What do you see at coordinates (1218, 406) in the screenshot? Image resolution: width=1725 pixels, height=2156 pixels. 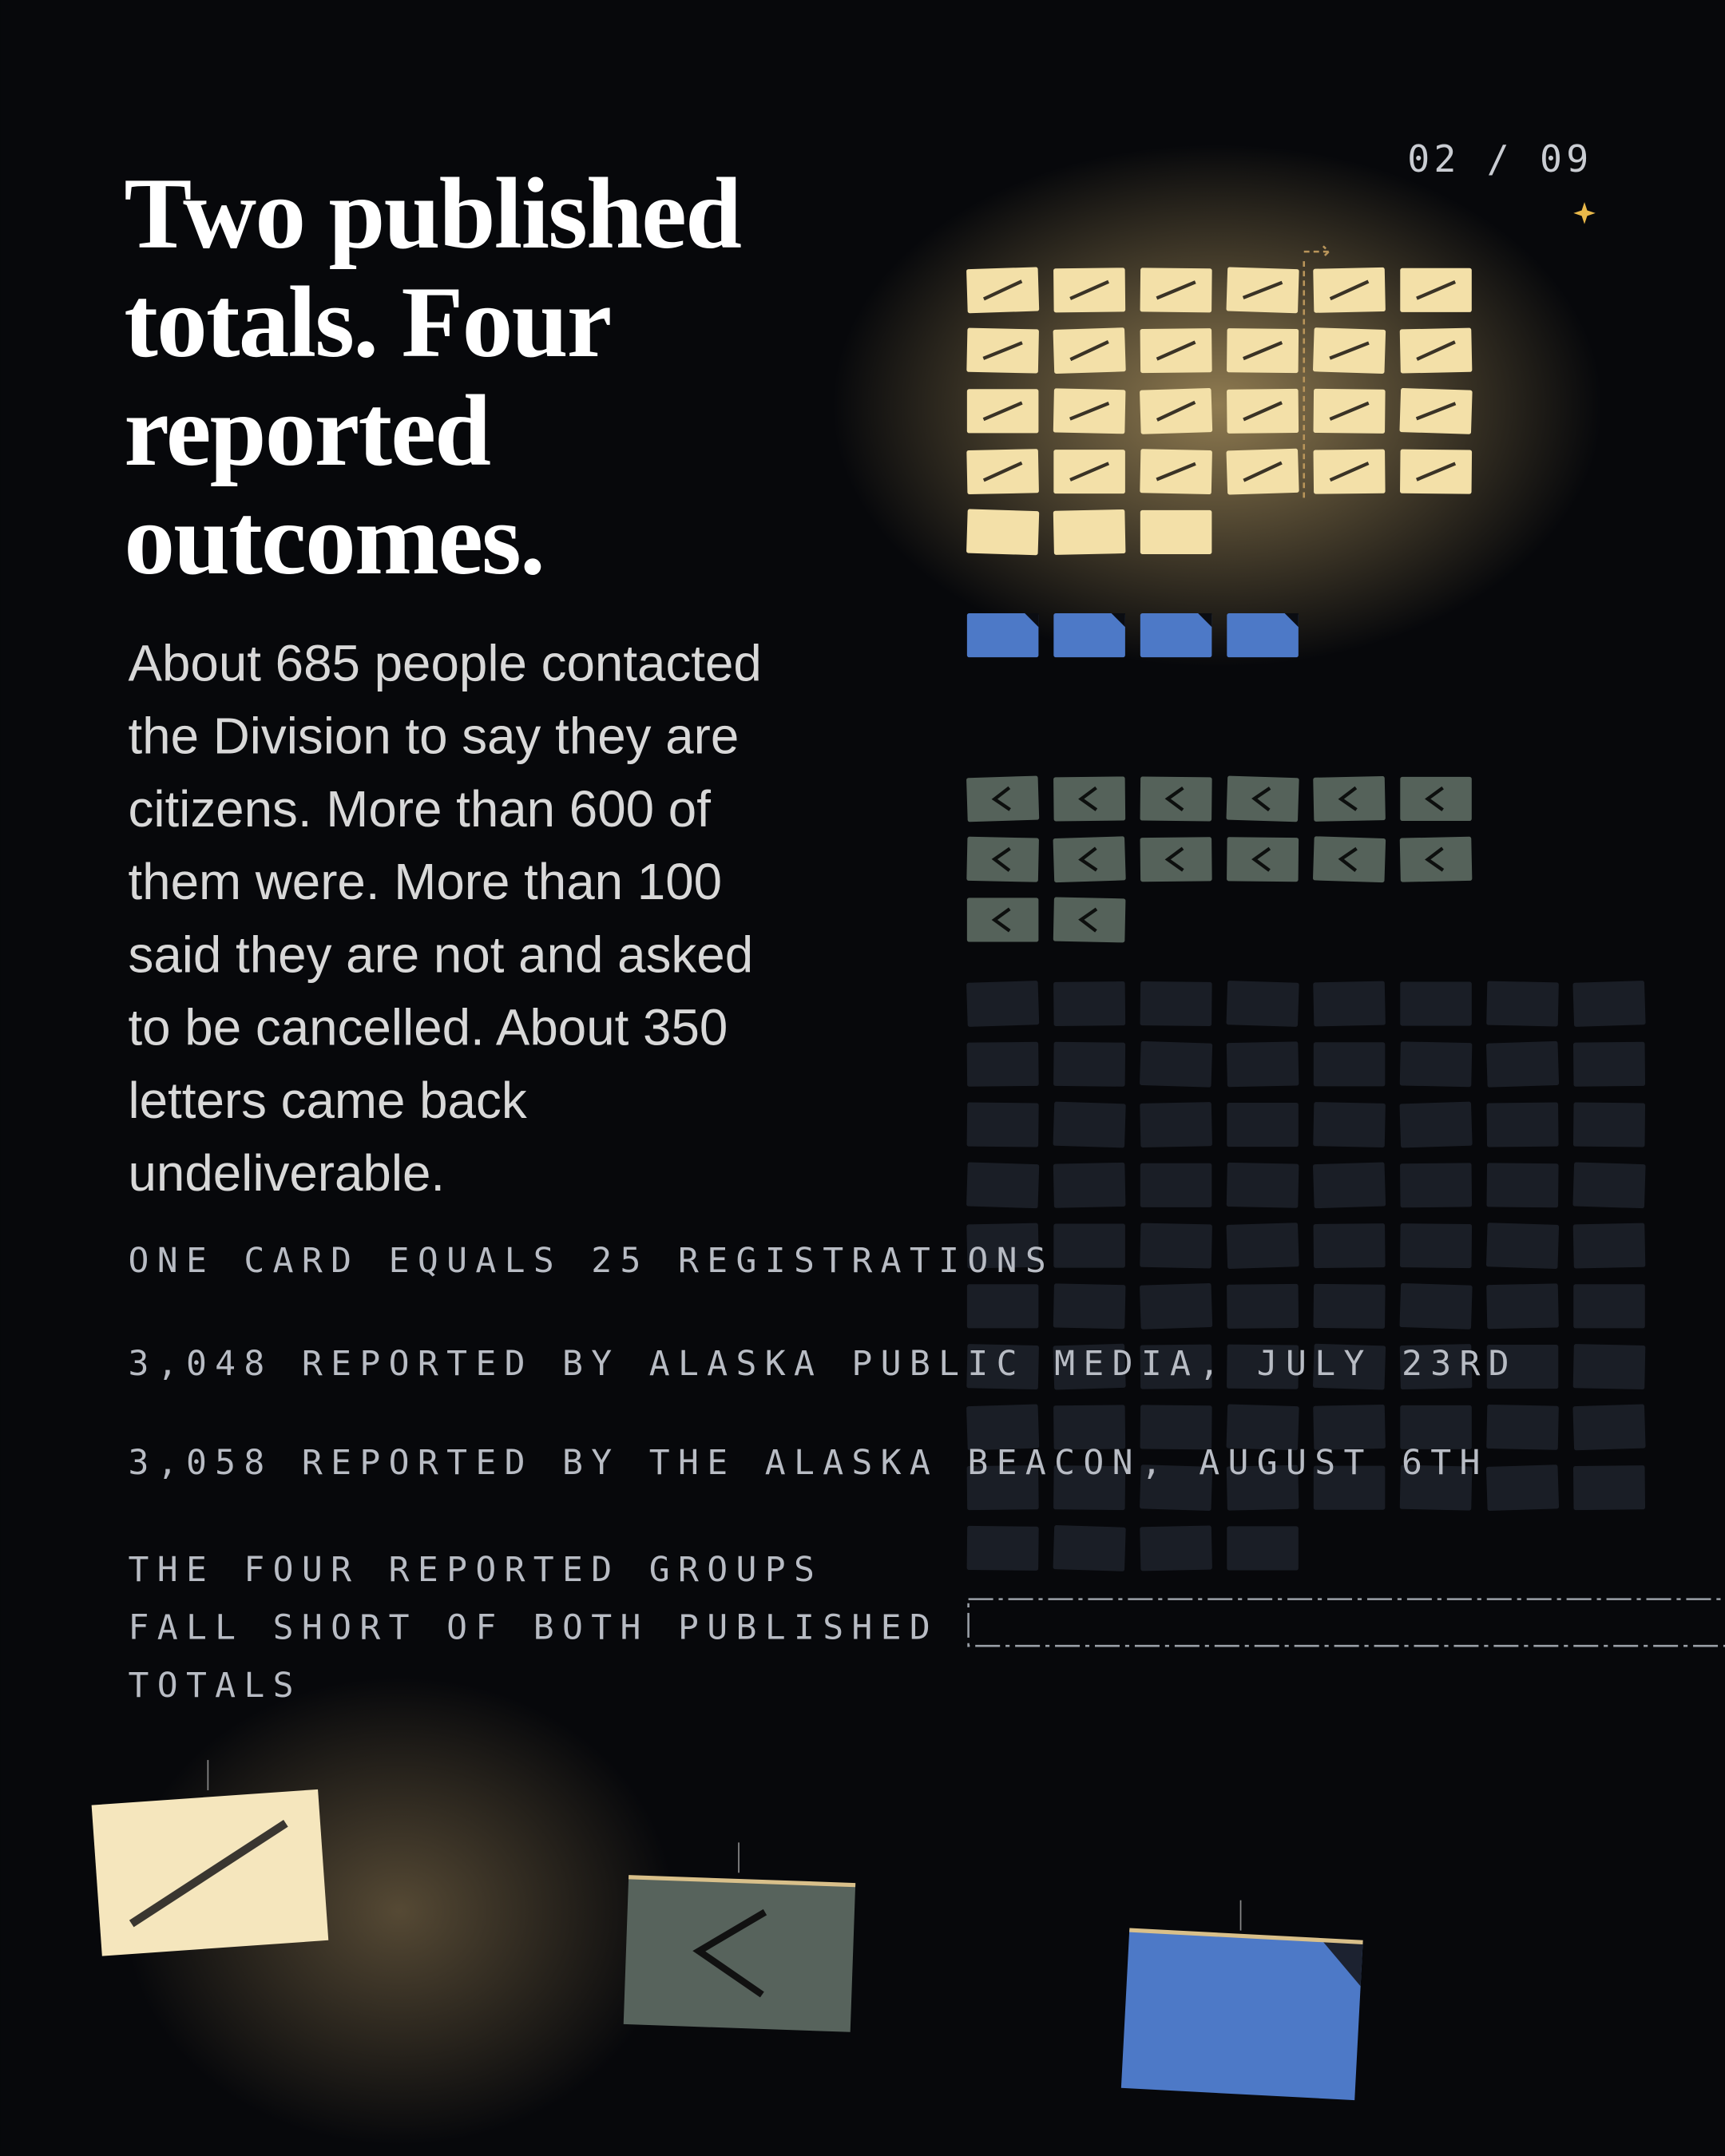 I see `glow` at bounding box center [1218, 406].